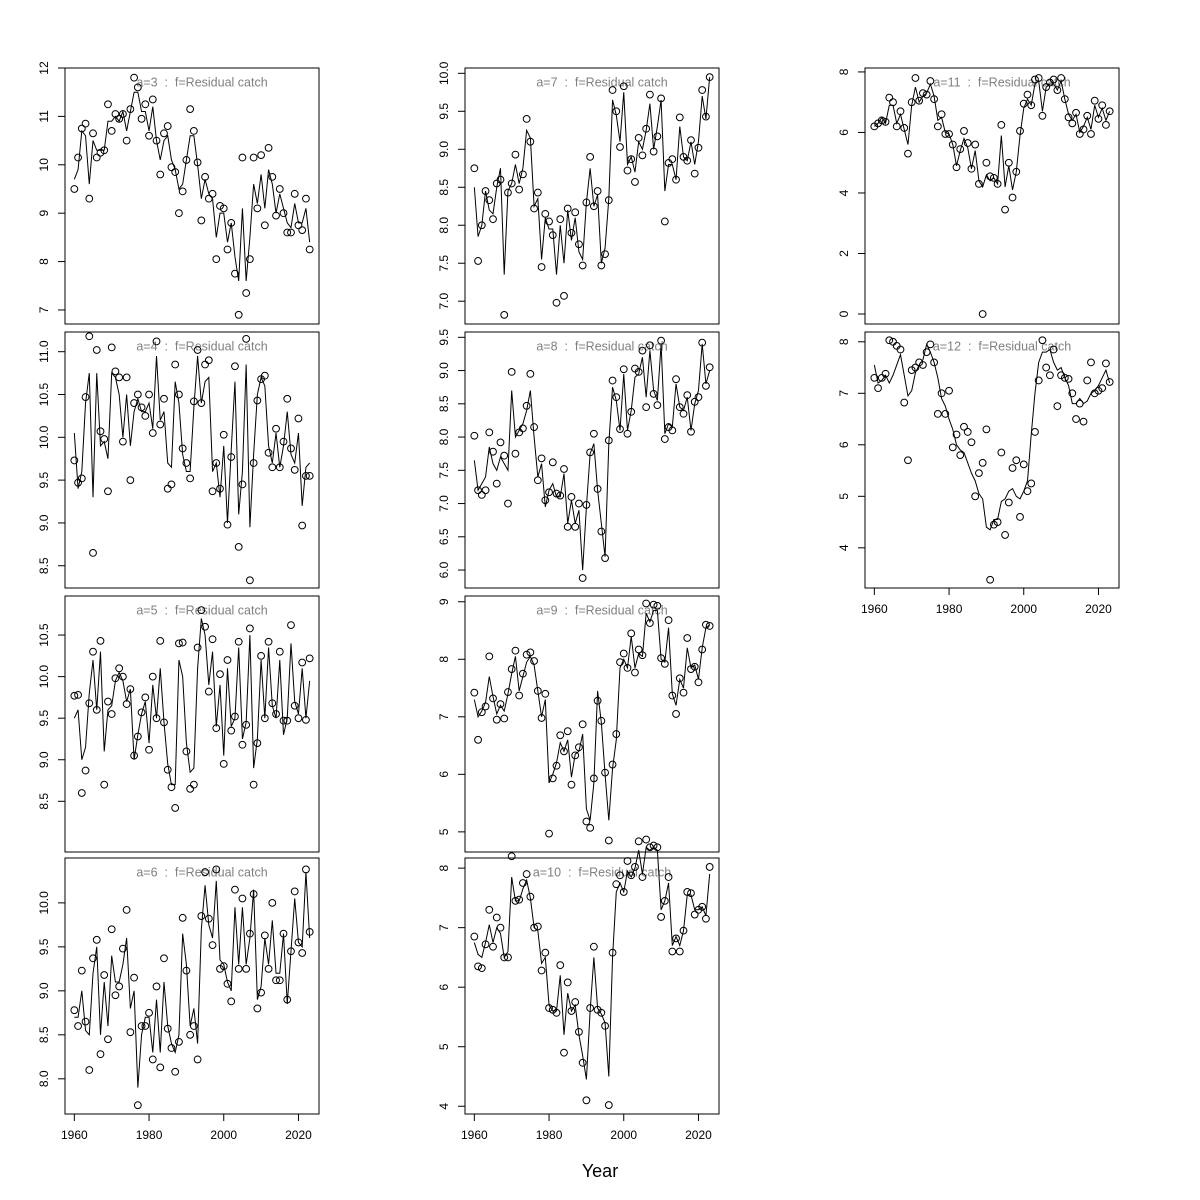 This screenshot has width=1200, height=1200. What do you see at coordinates (698, 1135) in the screenshot?
I see `x-tick-label: 2020` at bounding box center [698, 1135].